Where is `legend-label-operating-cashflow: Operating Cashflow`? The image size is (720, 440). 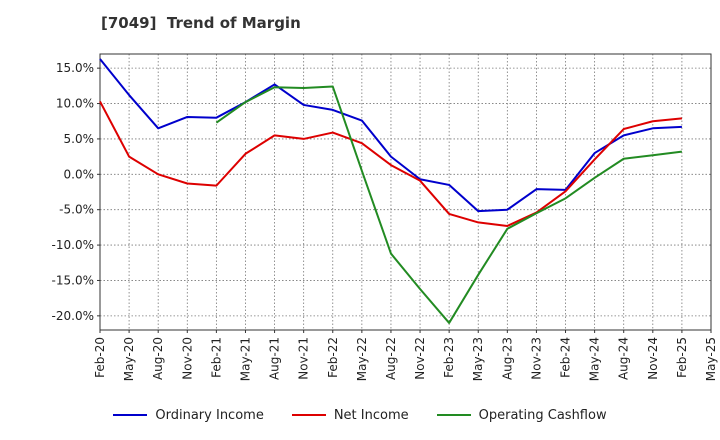
legend-label-operating-cashflow: Operating Cashflow is located at coordinates (542, 415).